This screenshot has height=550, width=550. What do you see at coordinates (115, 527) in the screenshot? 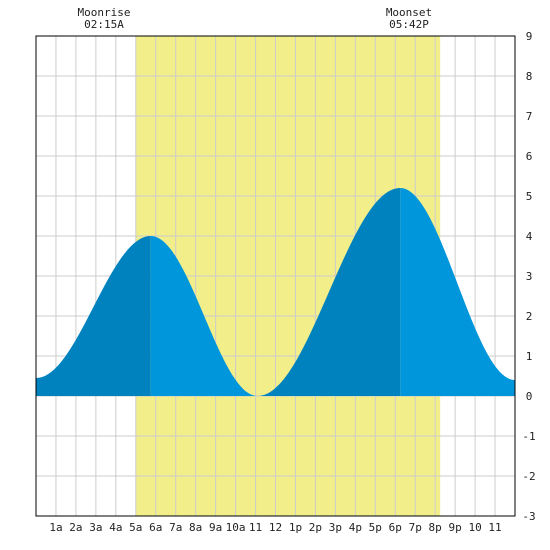
I see `x-tick-label: 4a` at bounding box center [115, 527].